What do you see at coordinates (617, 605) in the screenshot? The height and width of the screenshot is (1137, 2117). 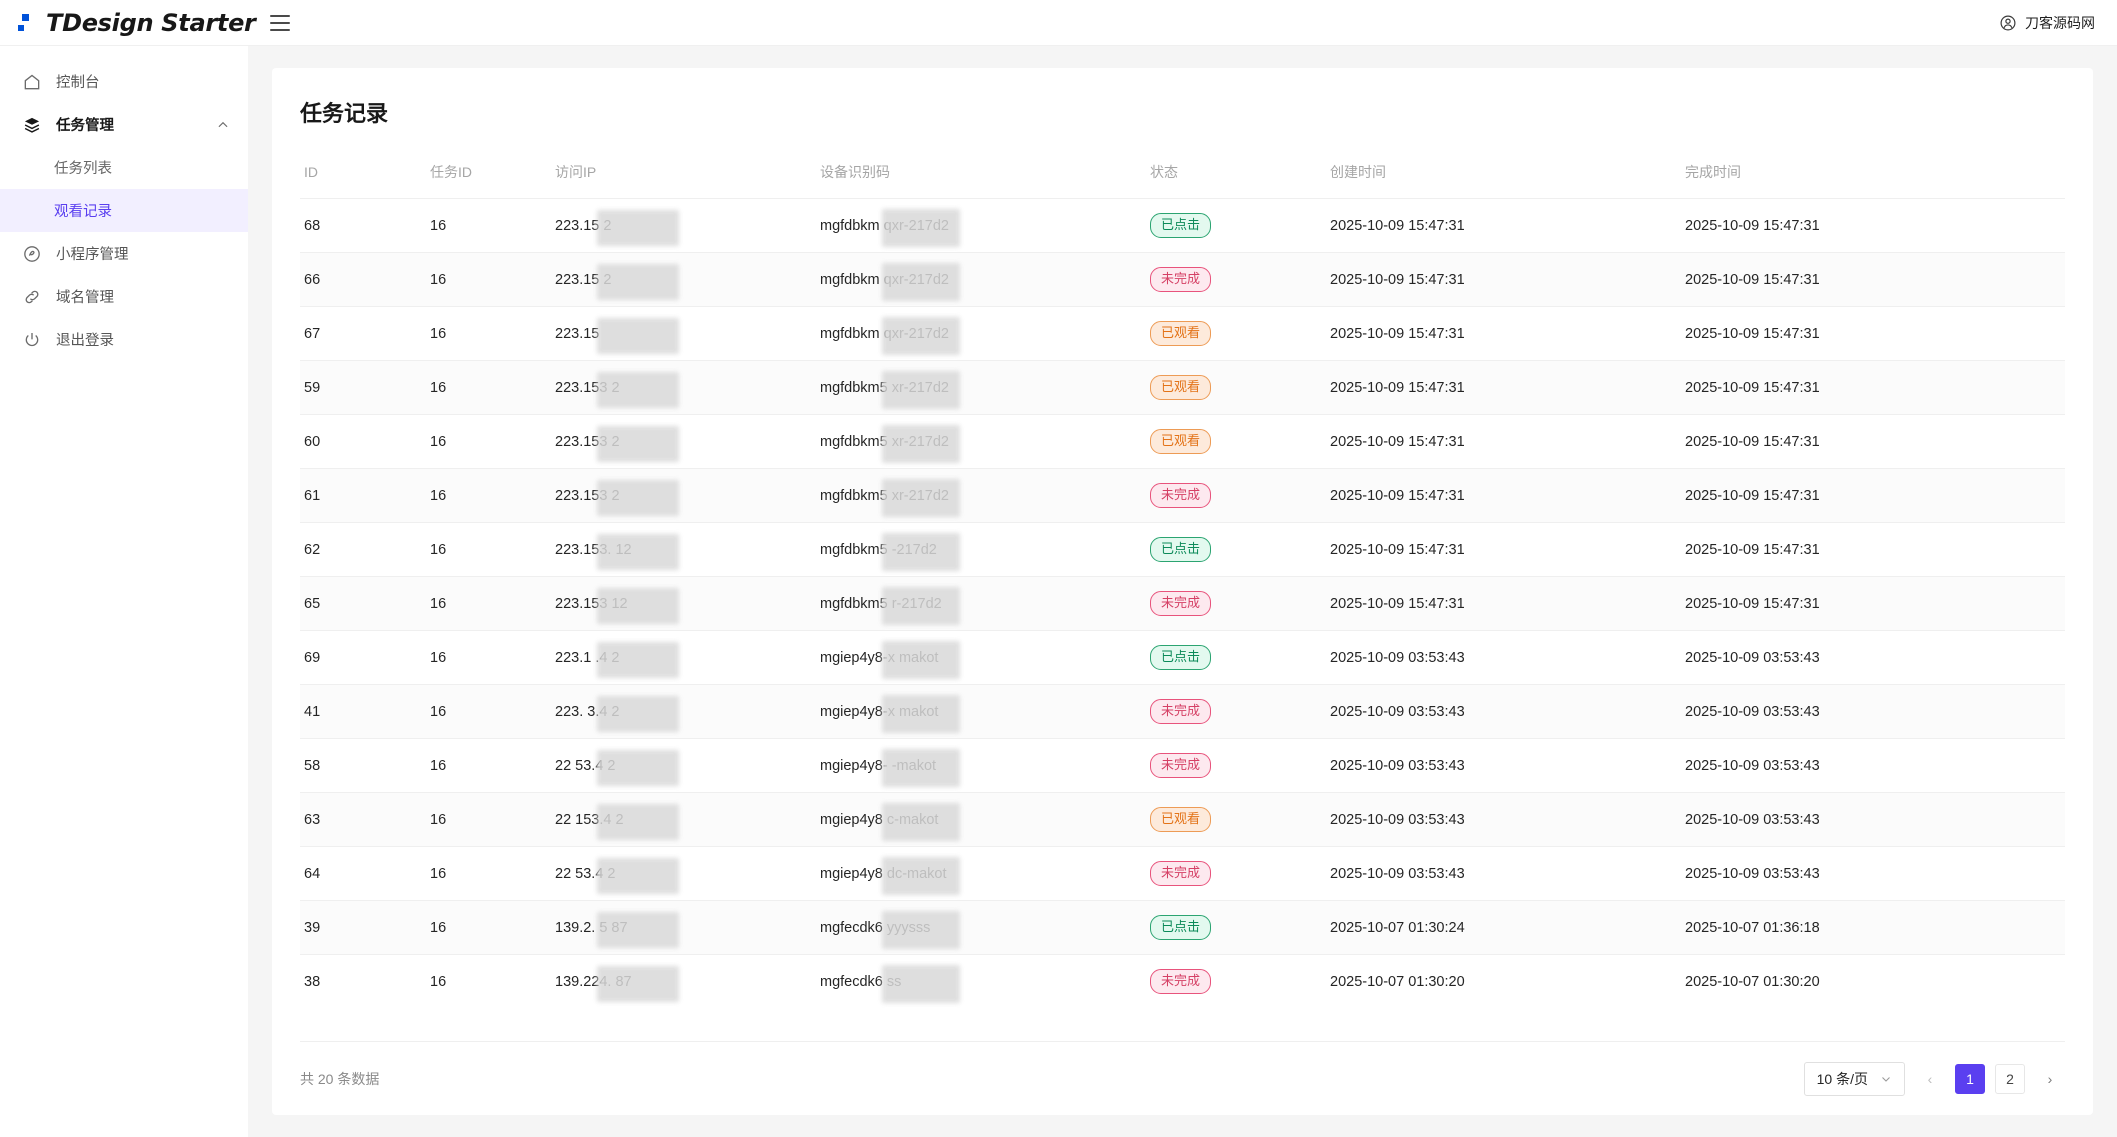 I see `ip-value: 223.153 12` at bounding box center [617, 605].